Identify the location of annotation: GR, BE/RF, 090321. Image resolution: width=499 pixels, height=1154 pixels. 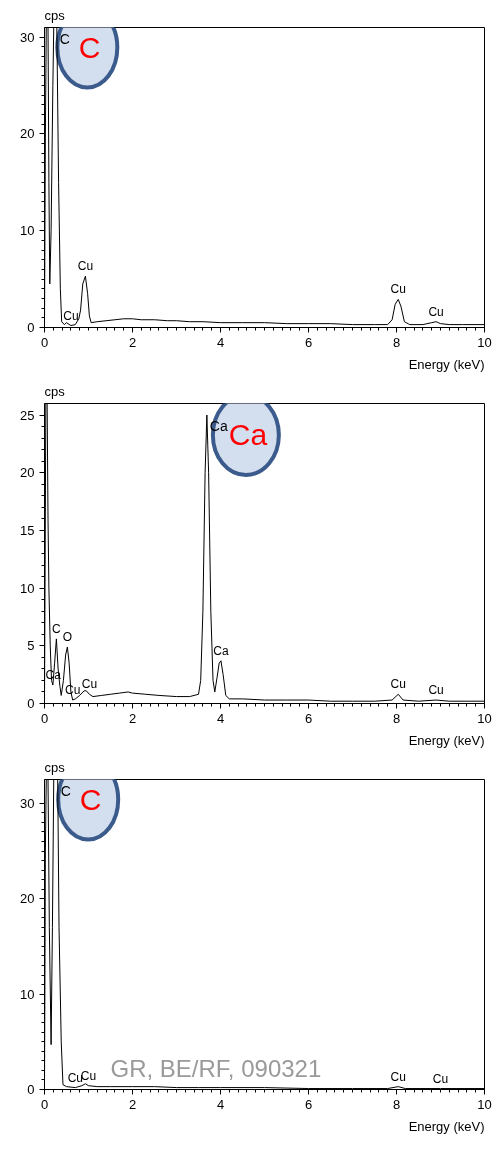
(216, 1068).